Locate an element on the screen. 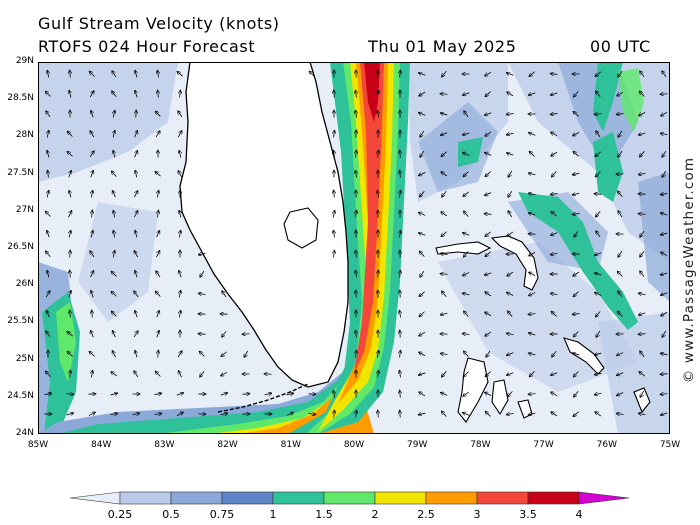 The width and height of the screenshot is (700, 525). colorbar-tick-label: 3 is located at coordinates (477, 514).